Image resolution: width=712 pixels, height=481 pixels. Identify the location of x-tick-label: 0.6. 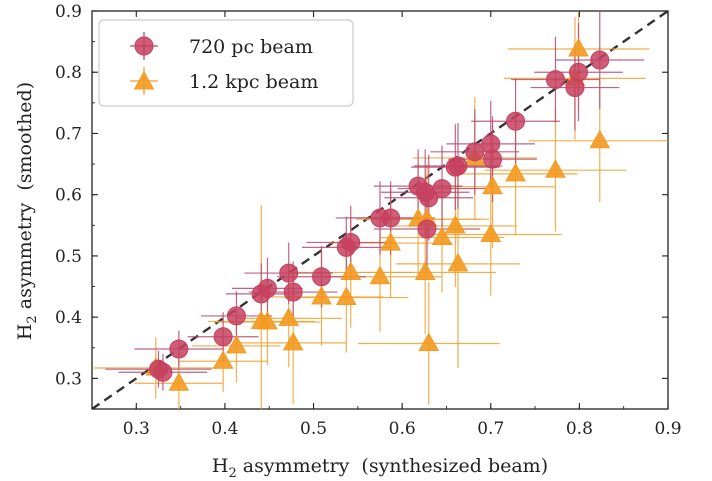
(402, 429).